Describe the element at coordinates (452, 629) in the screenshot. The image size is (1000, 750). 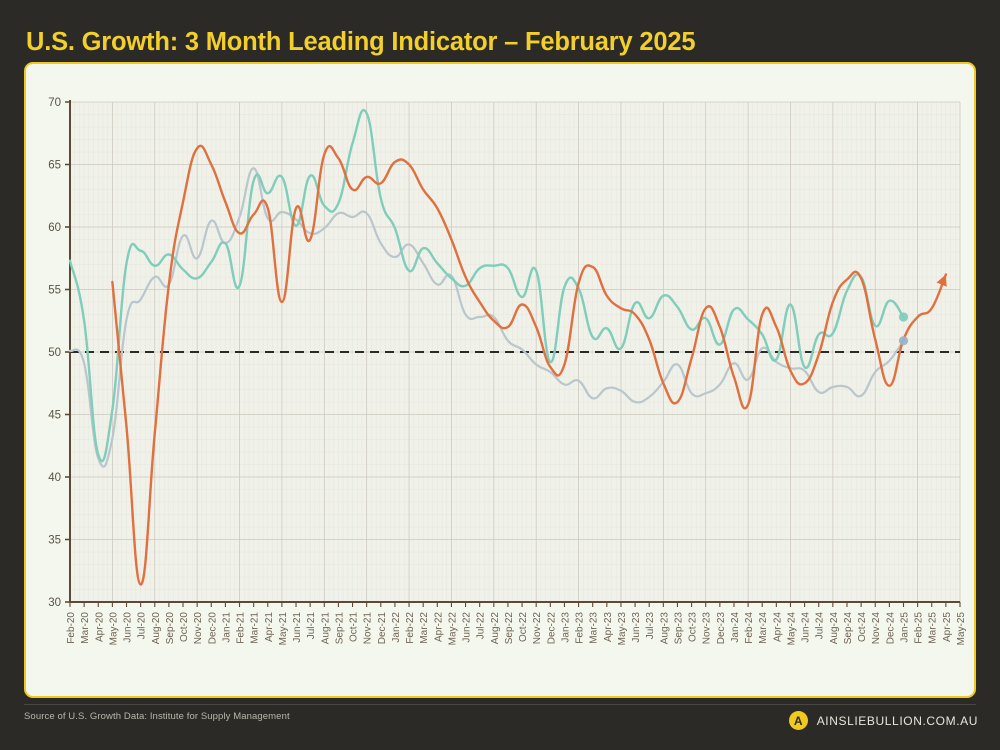
I see `svg-text: May-22` at that location.